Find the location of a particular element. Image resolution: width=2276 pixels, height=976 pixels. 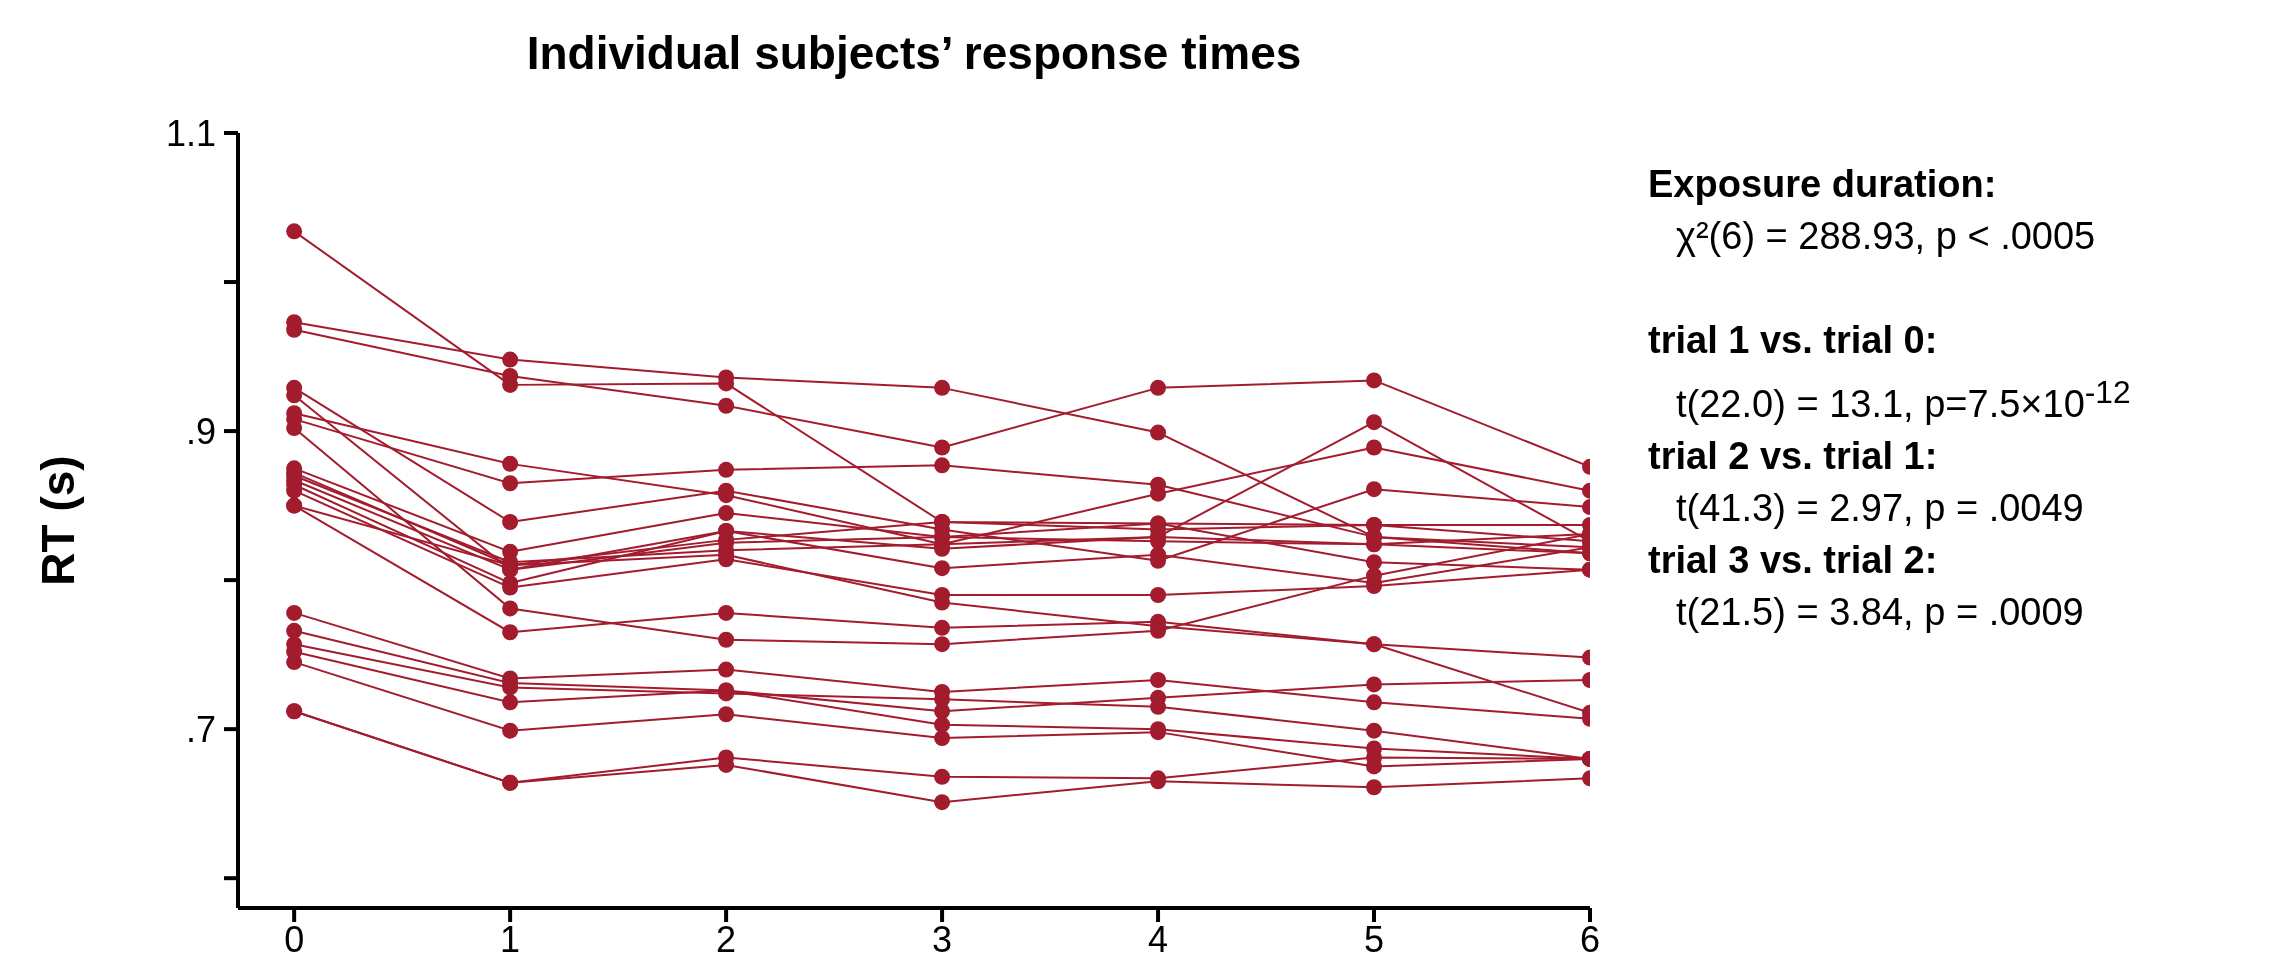

text: t(22.0) = 13.1, p=7.5×10$^{-12}$ is located at coordinates (1903, 400).